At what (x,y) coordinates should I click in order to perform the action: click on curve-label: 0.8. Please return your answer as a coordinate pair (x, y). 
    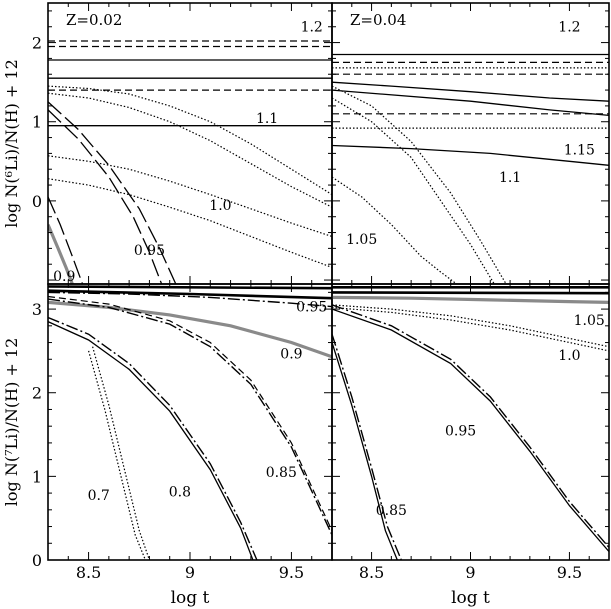
    Looking at the image, I should click on (180, 492).